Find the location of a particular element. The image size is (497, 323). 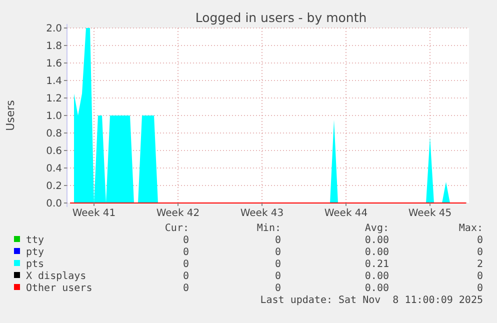

y-tick-label: 0.6 is located at coordinates (54, 151).